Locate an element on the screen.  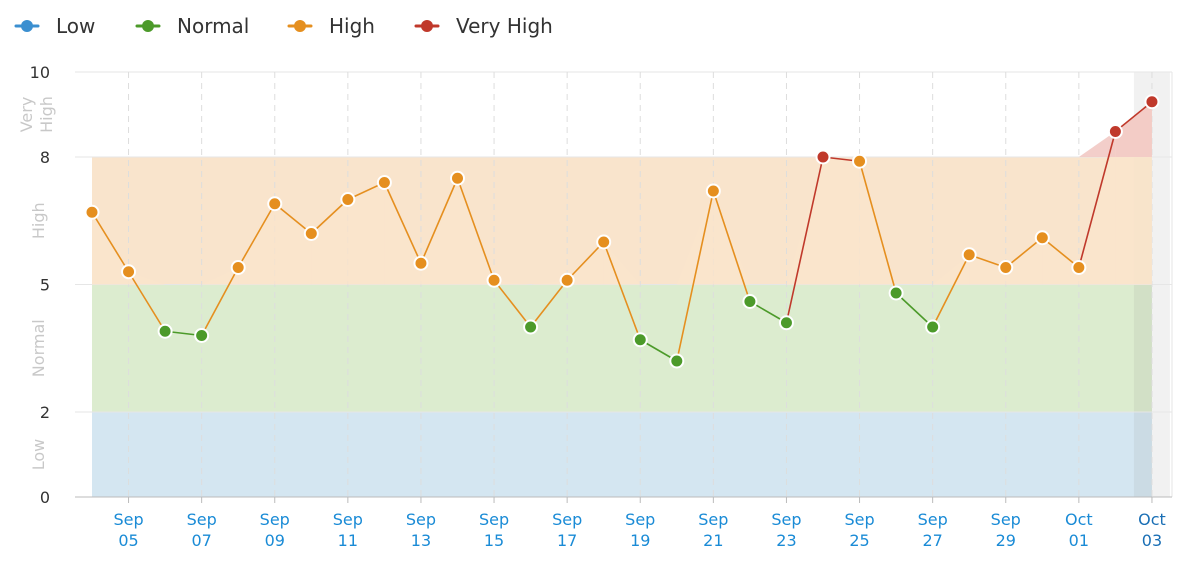
legend-item-very-high: Very High is located at coordinates (483, 26).